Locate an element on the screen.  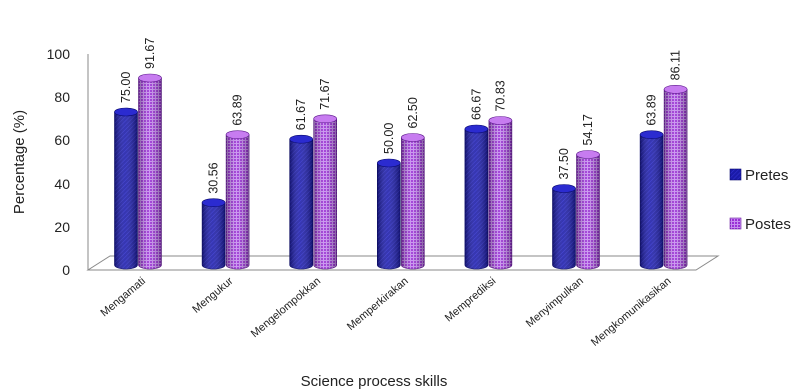
data-label: 75.00 is located at coordinates (126, 87).